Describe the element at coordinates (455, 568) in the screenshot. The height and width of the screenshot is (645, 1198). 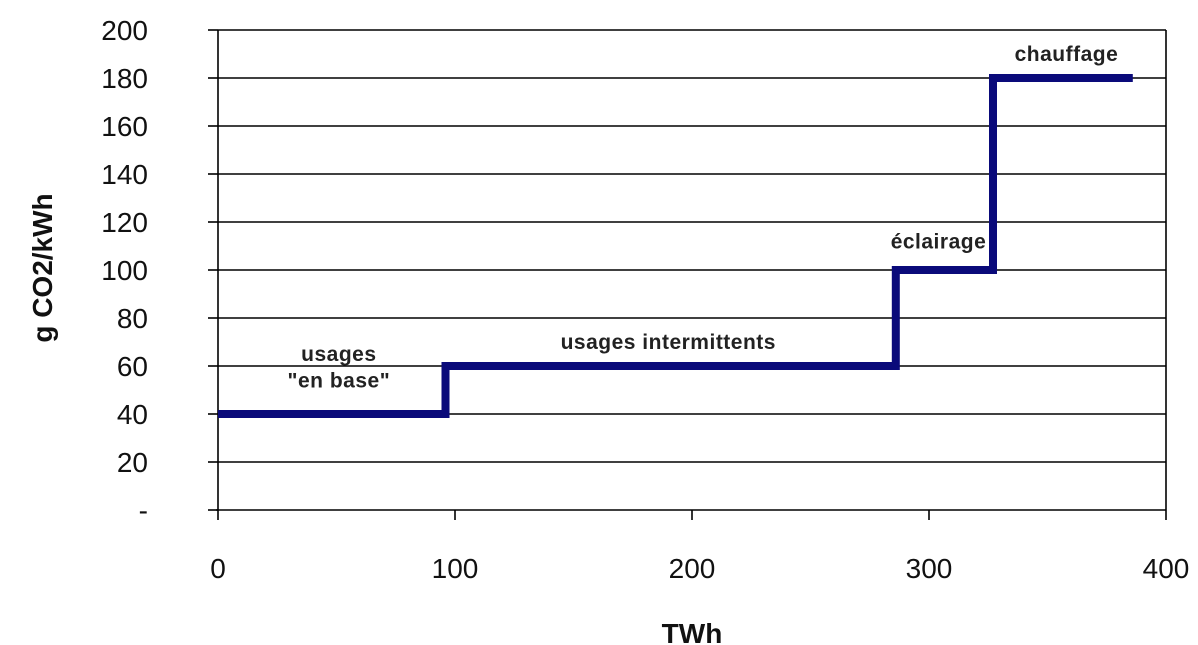
I see `x-tick-label-100: 100` at that location.